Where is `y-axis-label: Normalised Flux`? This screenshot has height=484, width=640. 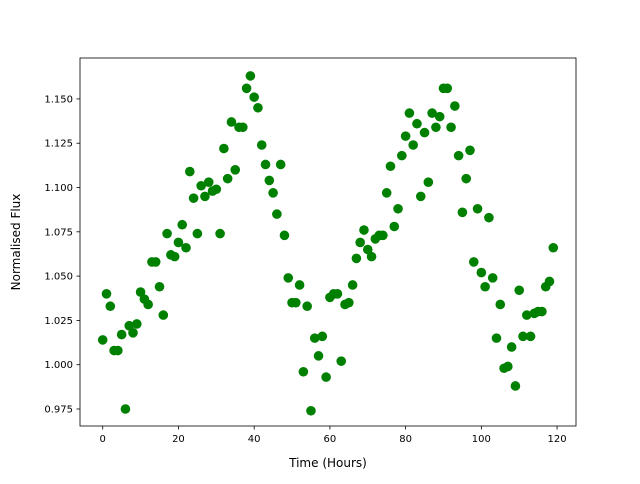 y-axis-label: Normalised Flux is located at coordinates (16, 242).